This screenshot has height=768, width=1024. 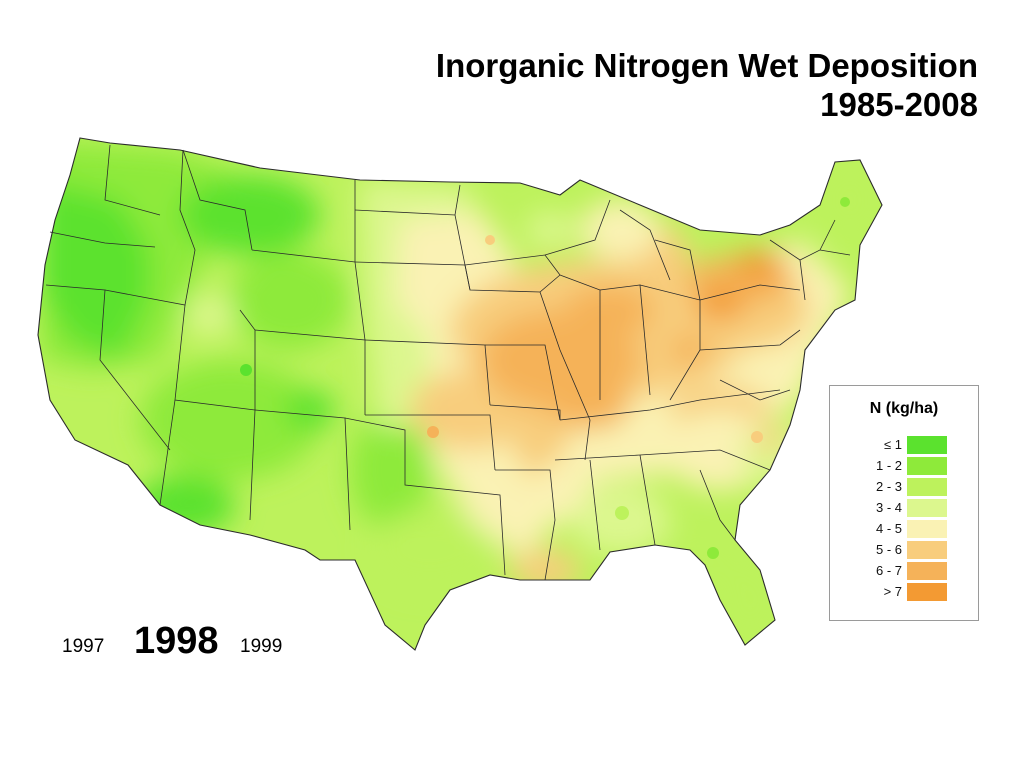 I want to click on title-line-2: 1985-2008, so click(x=899, y=104).